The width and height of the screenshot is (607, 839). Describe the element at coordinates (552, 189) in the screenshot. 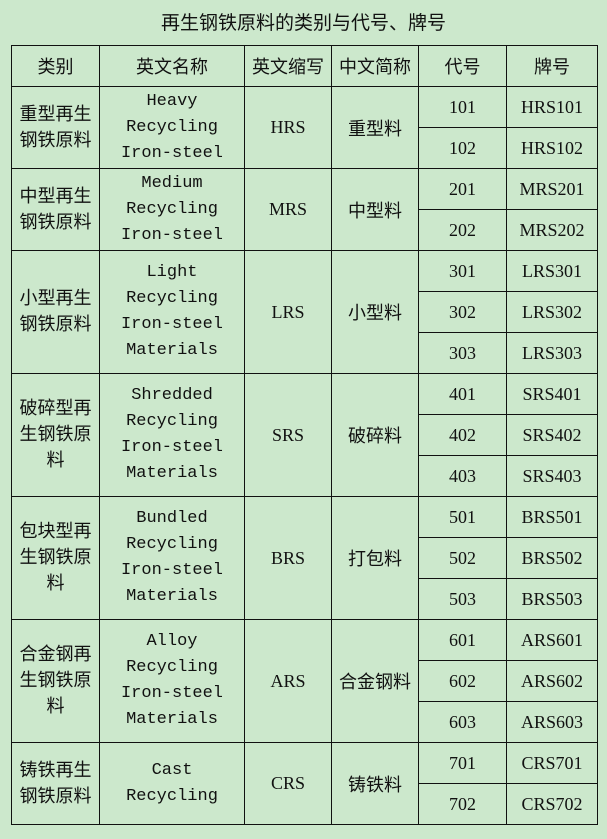

I see `brand-cell: MRS201` at that location.